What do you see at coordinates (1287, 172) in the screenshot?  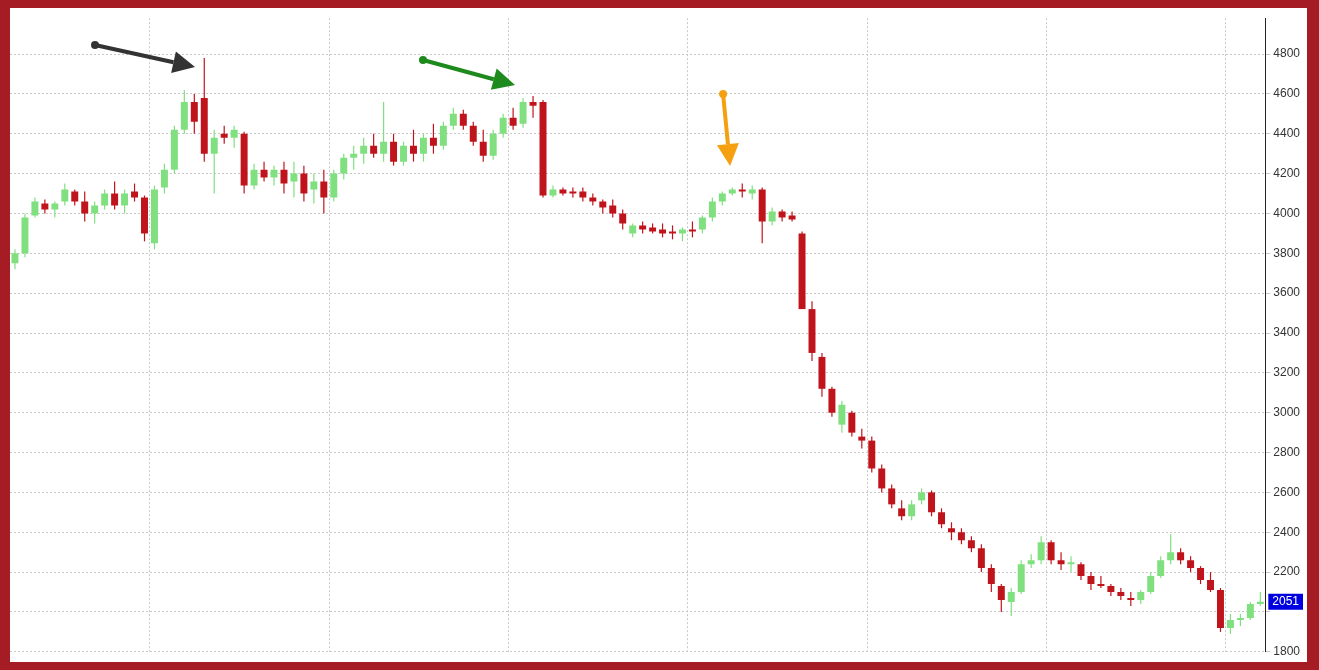 I see `y-tick-label: 4200` at bounding box center [1287, 172].